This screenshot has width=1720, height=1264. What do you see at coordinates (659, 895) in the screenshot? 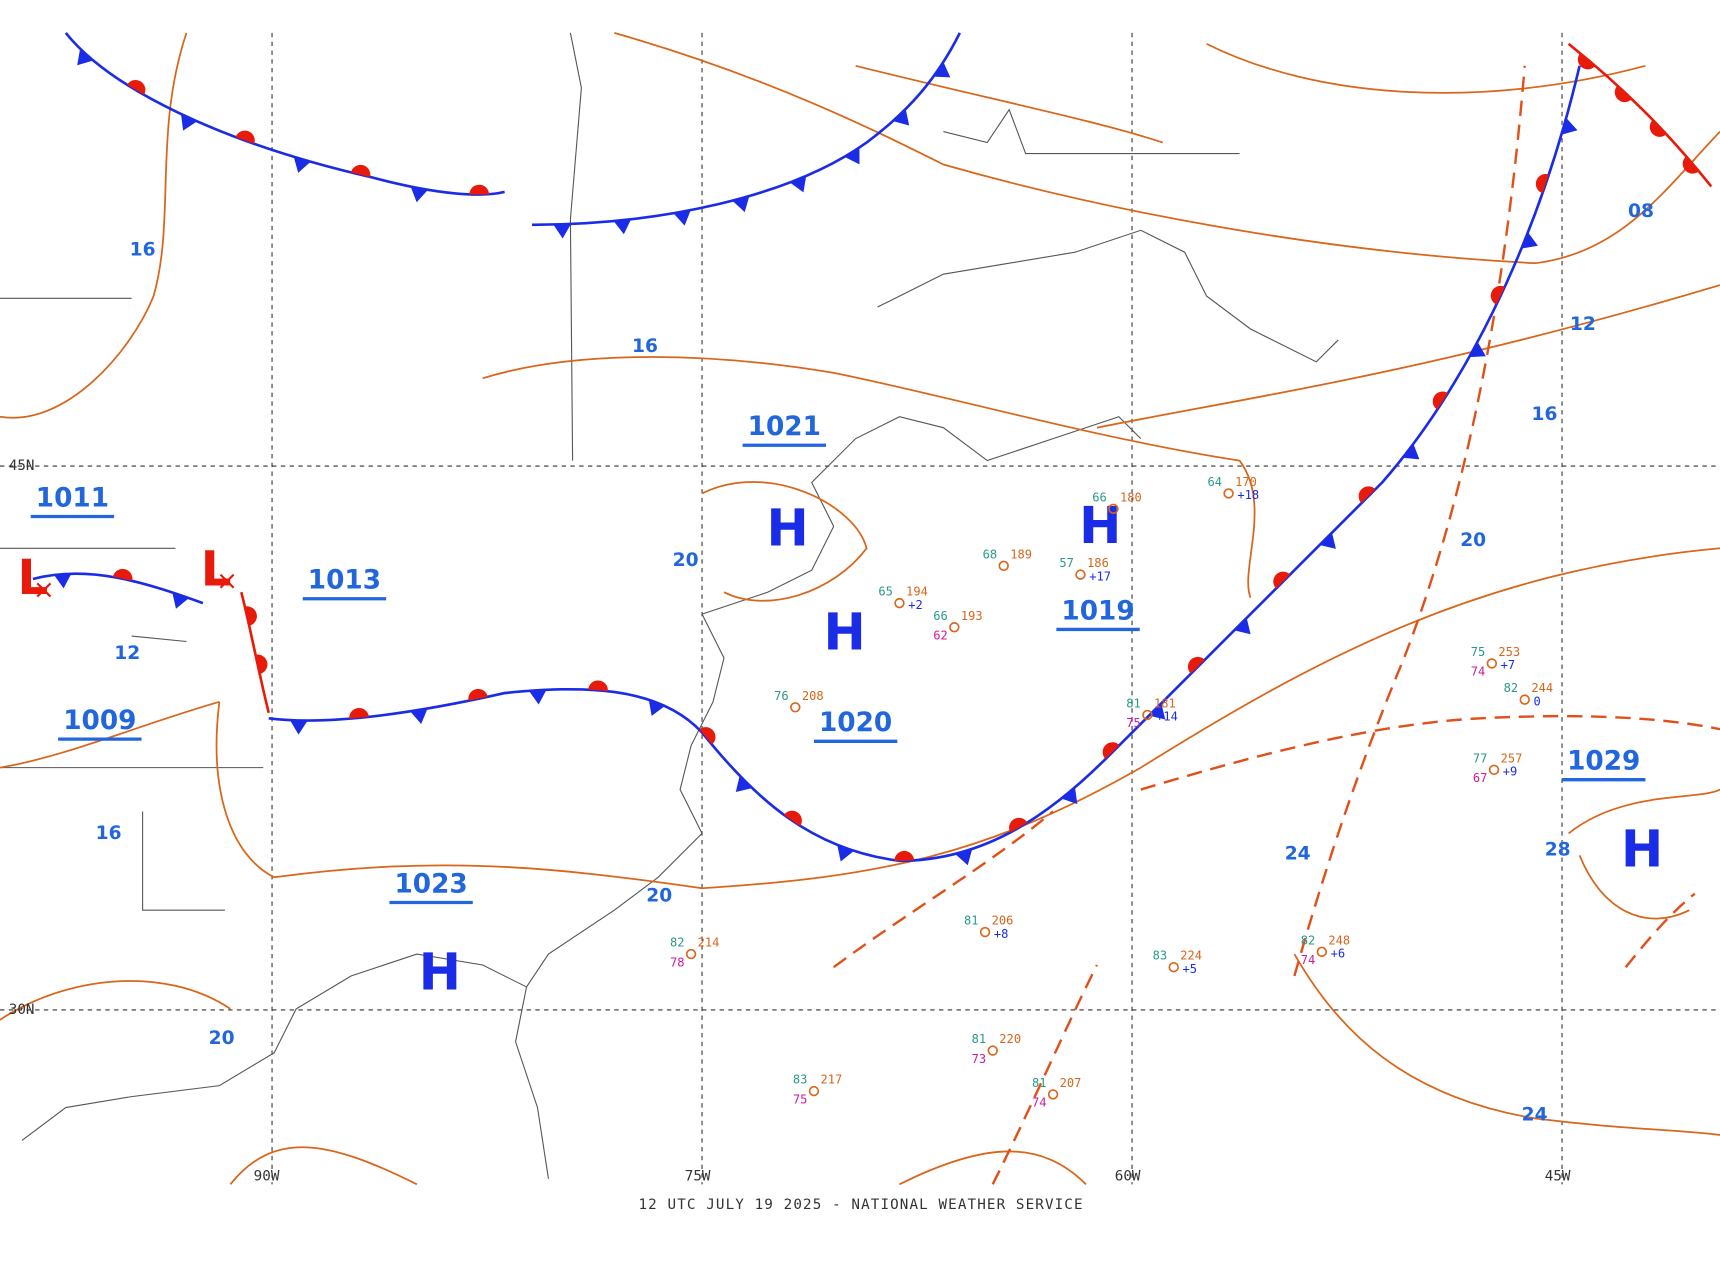
I see `isobar-label: 20` at bounding box center [659, 895].